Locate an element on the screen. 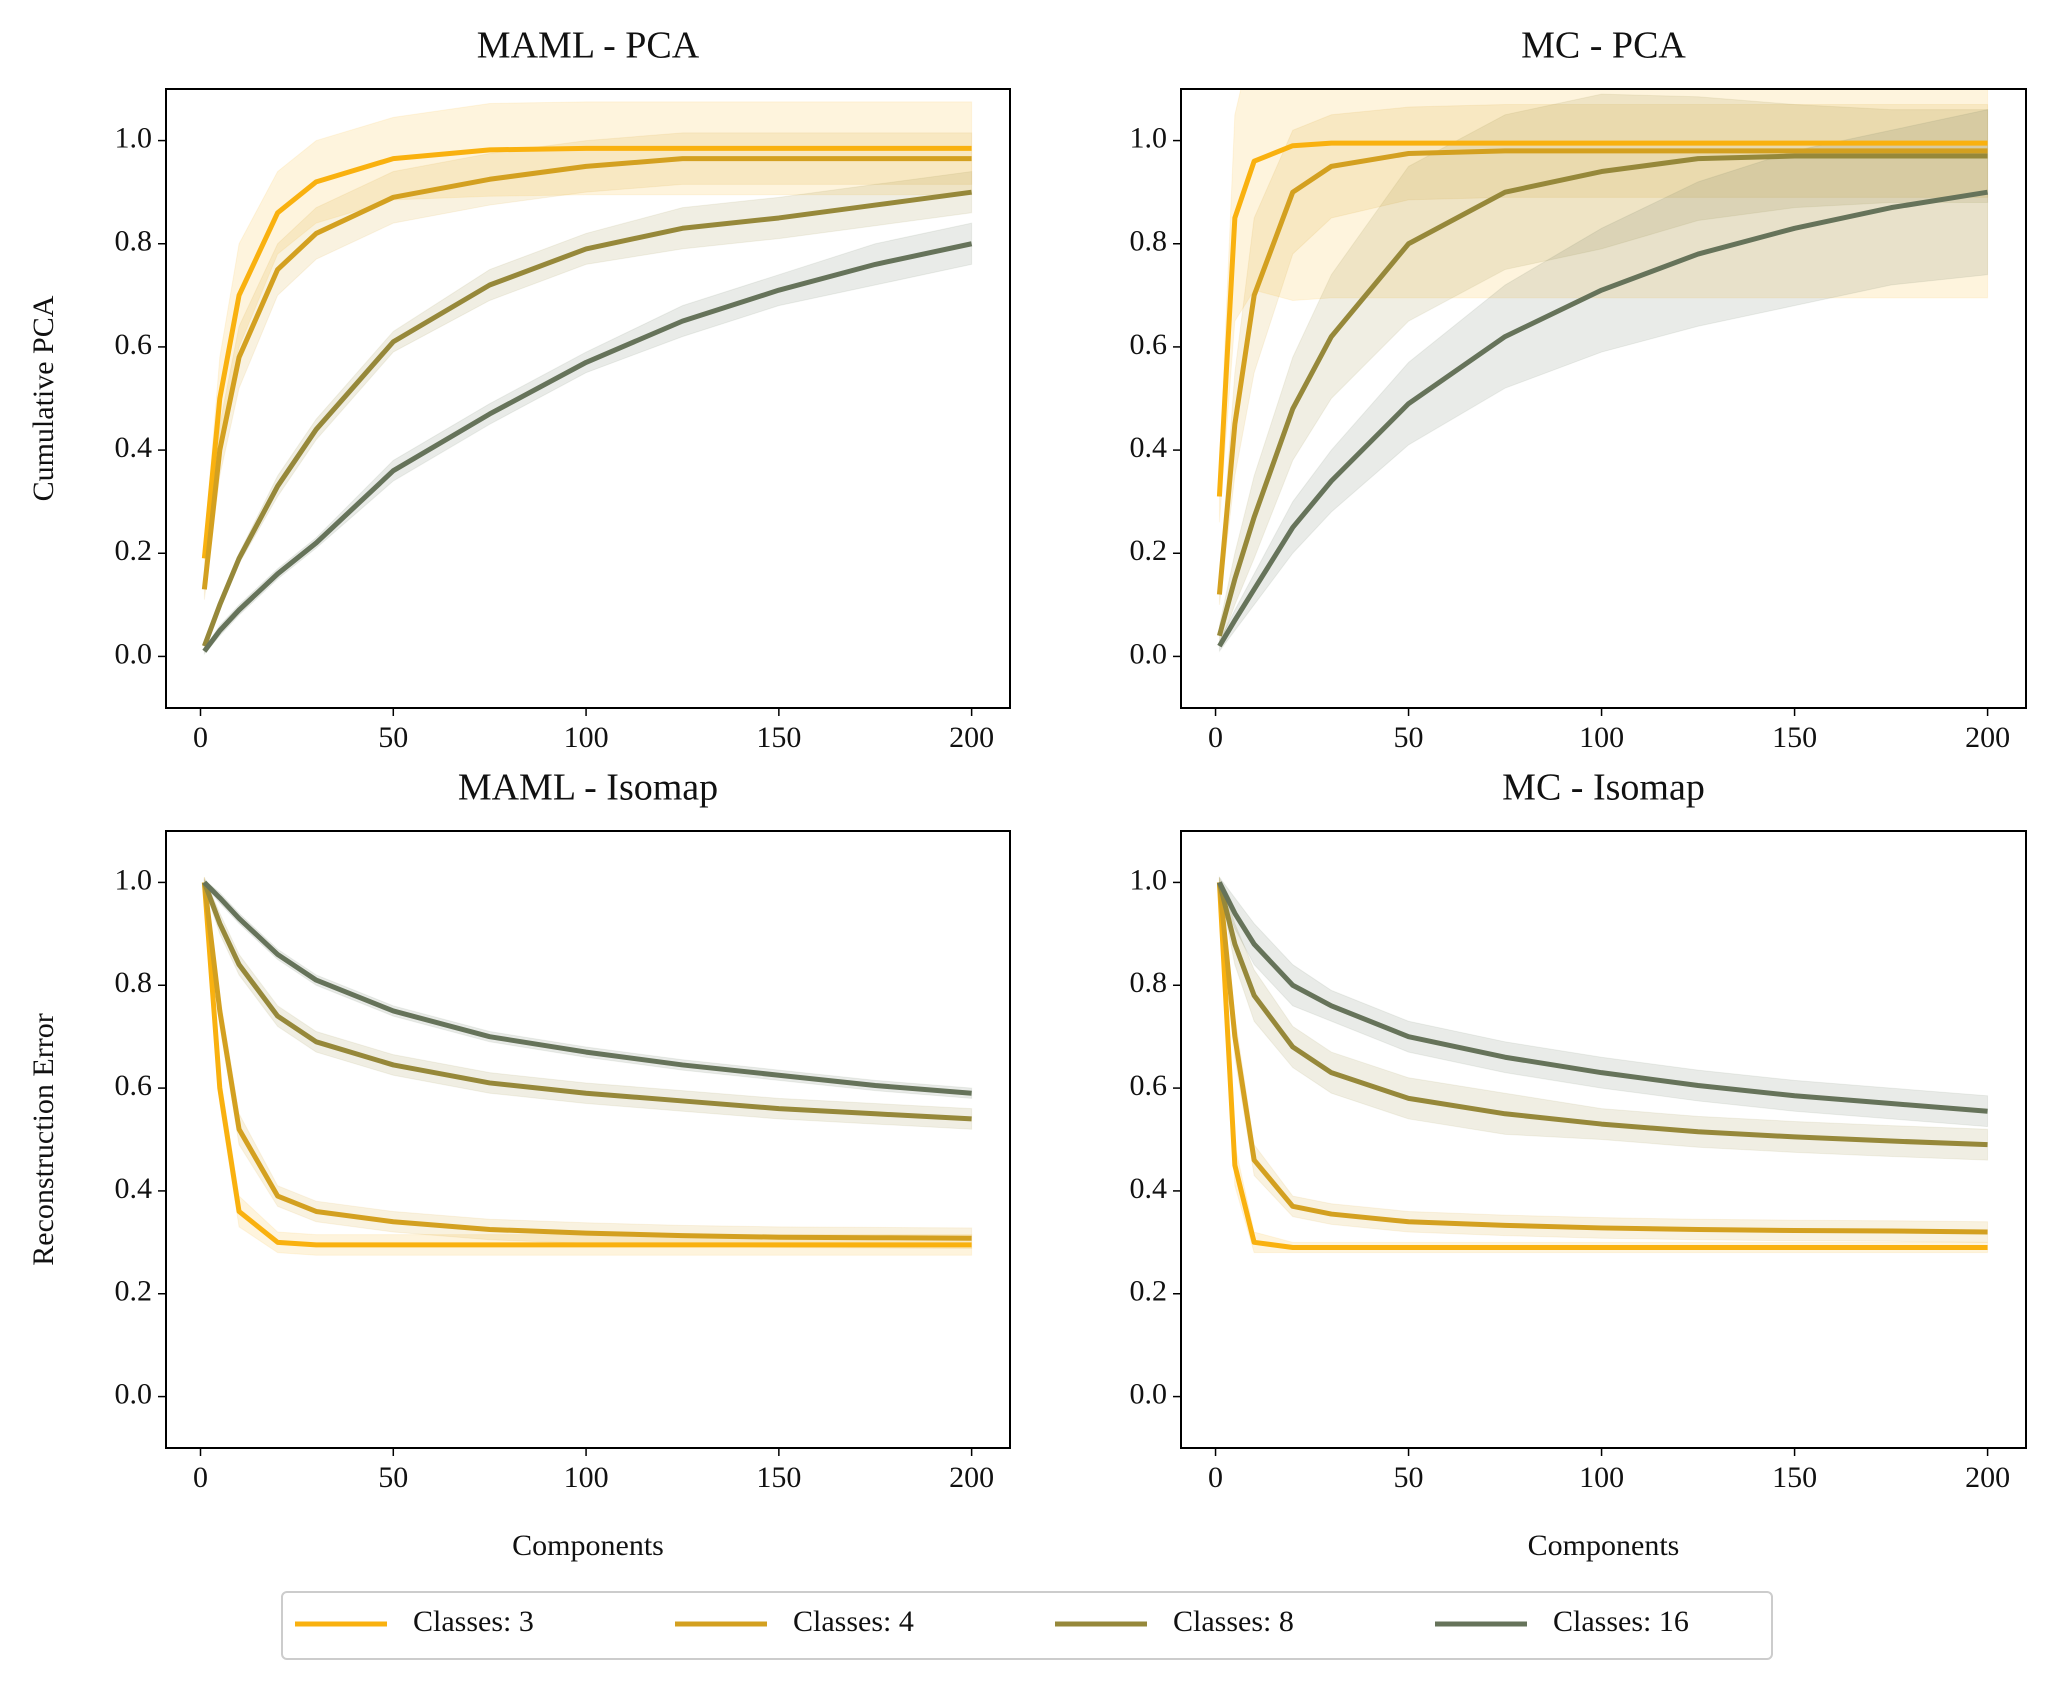 The height and width of the screenshot is (1682, 2055). subplot-title: MC - Isomap is located at coordinates (1603, 788).